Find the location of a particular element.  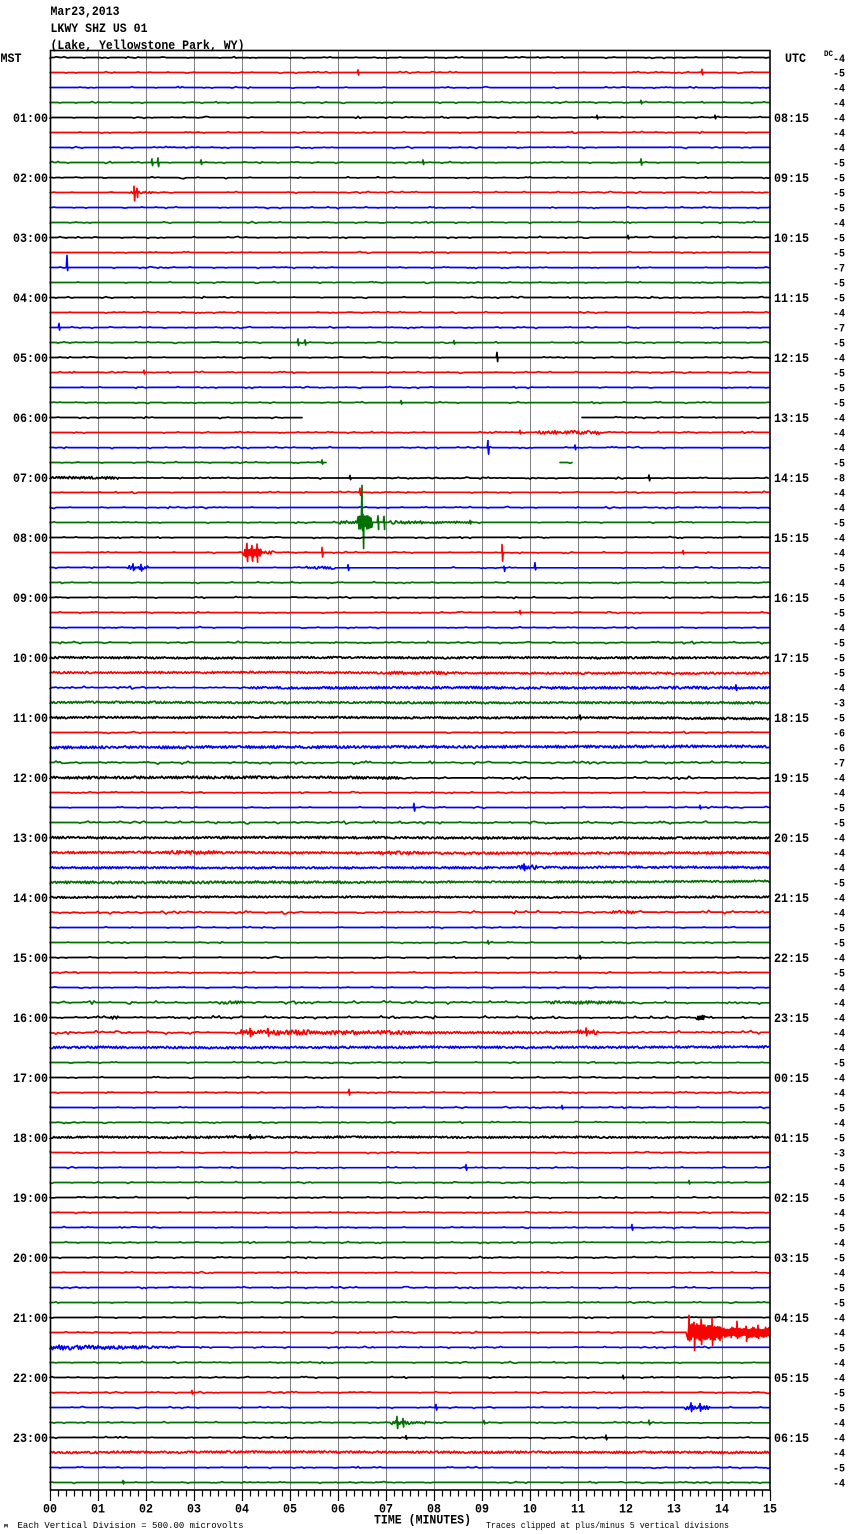

svg-text: 00 is located at coordinates (50, 1509).